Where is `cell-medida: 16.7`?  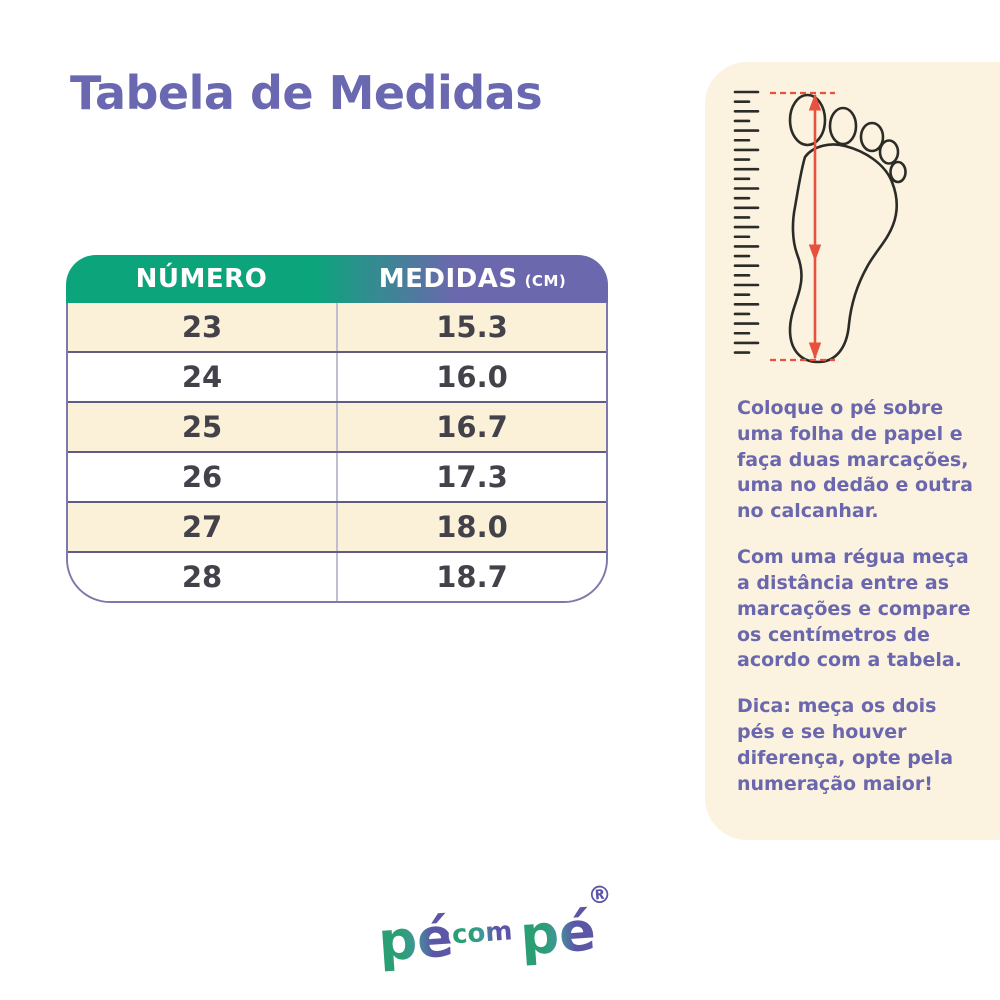 cell-medida: 16.7 is located at coordinates (471, 427).